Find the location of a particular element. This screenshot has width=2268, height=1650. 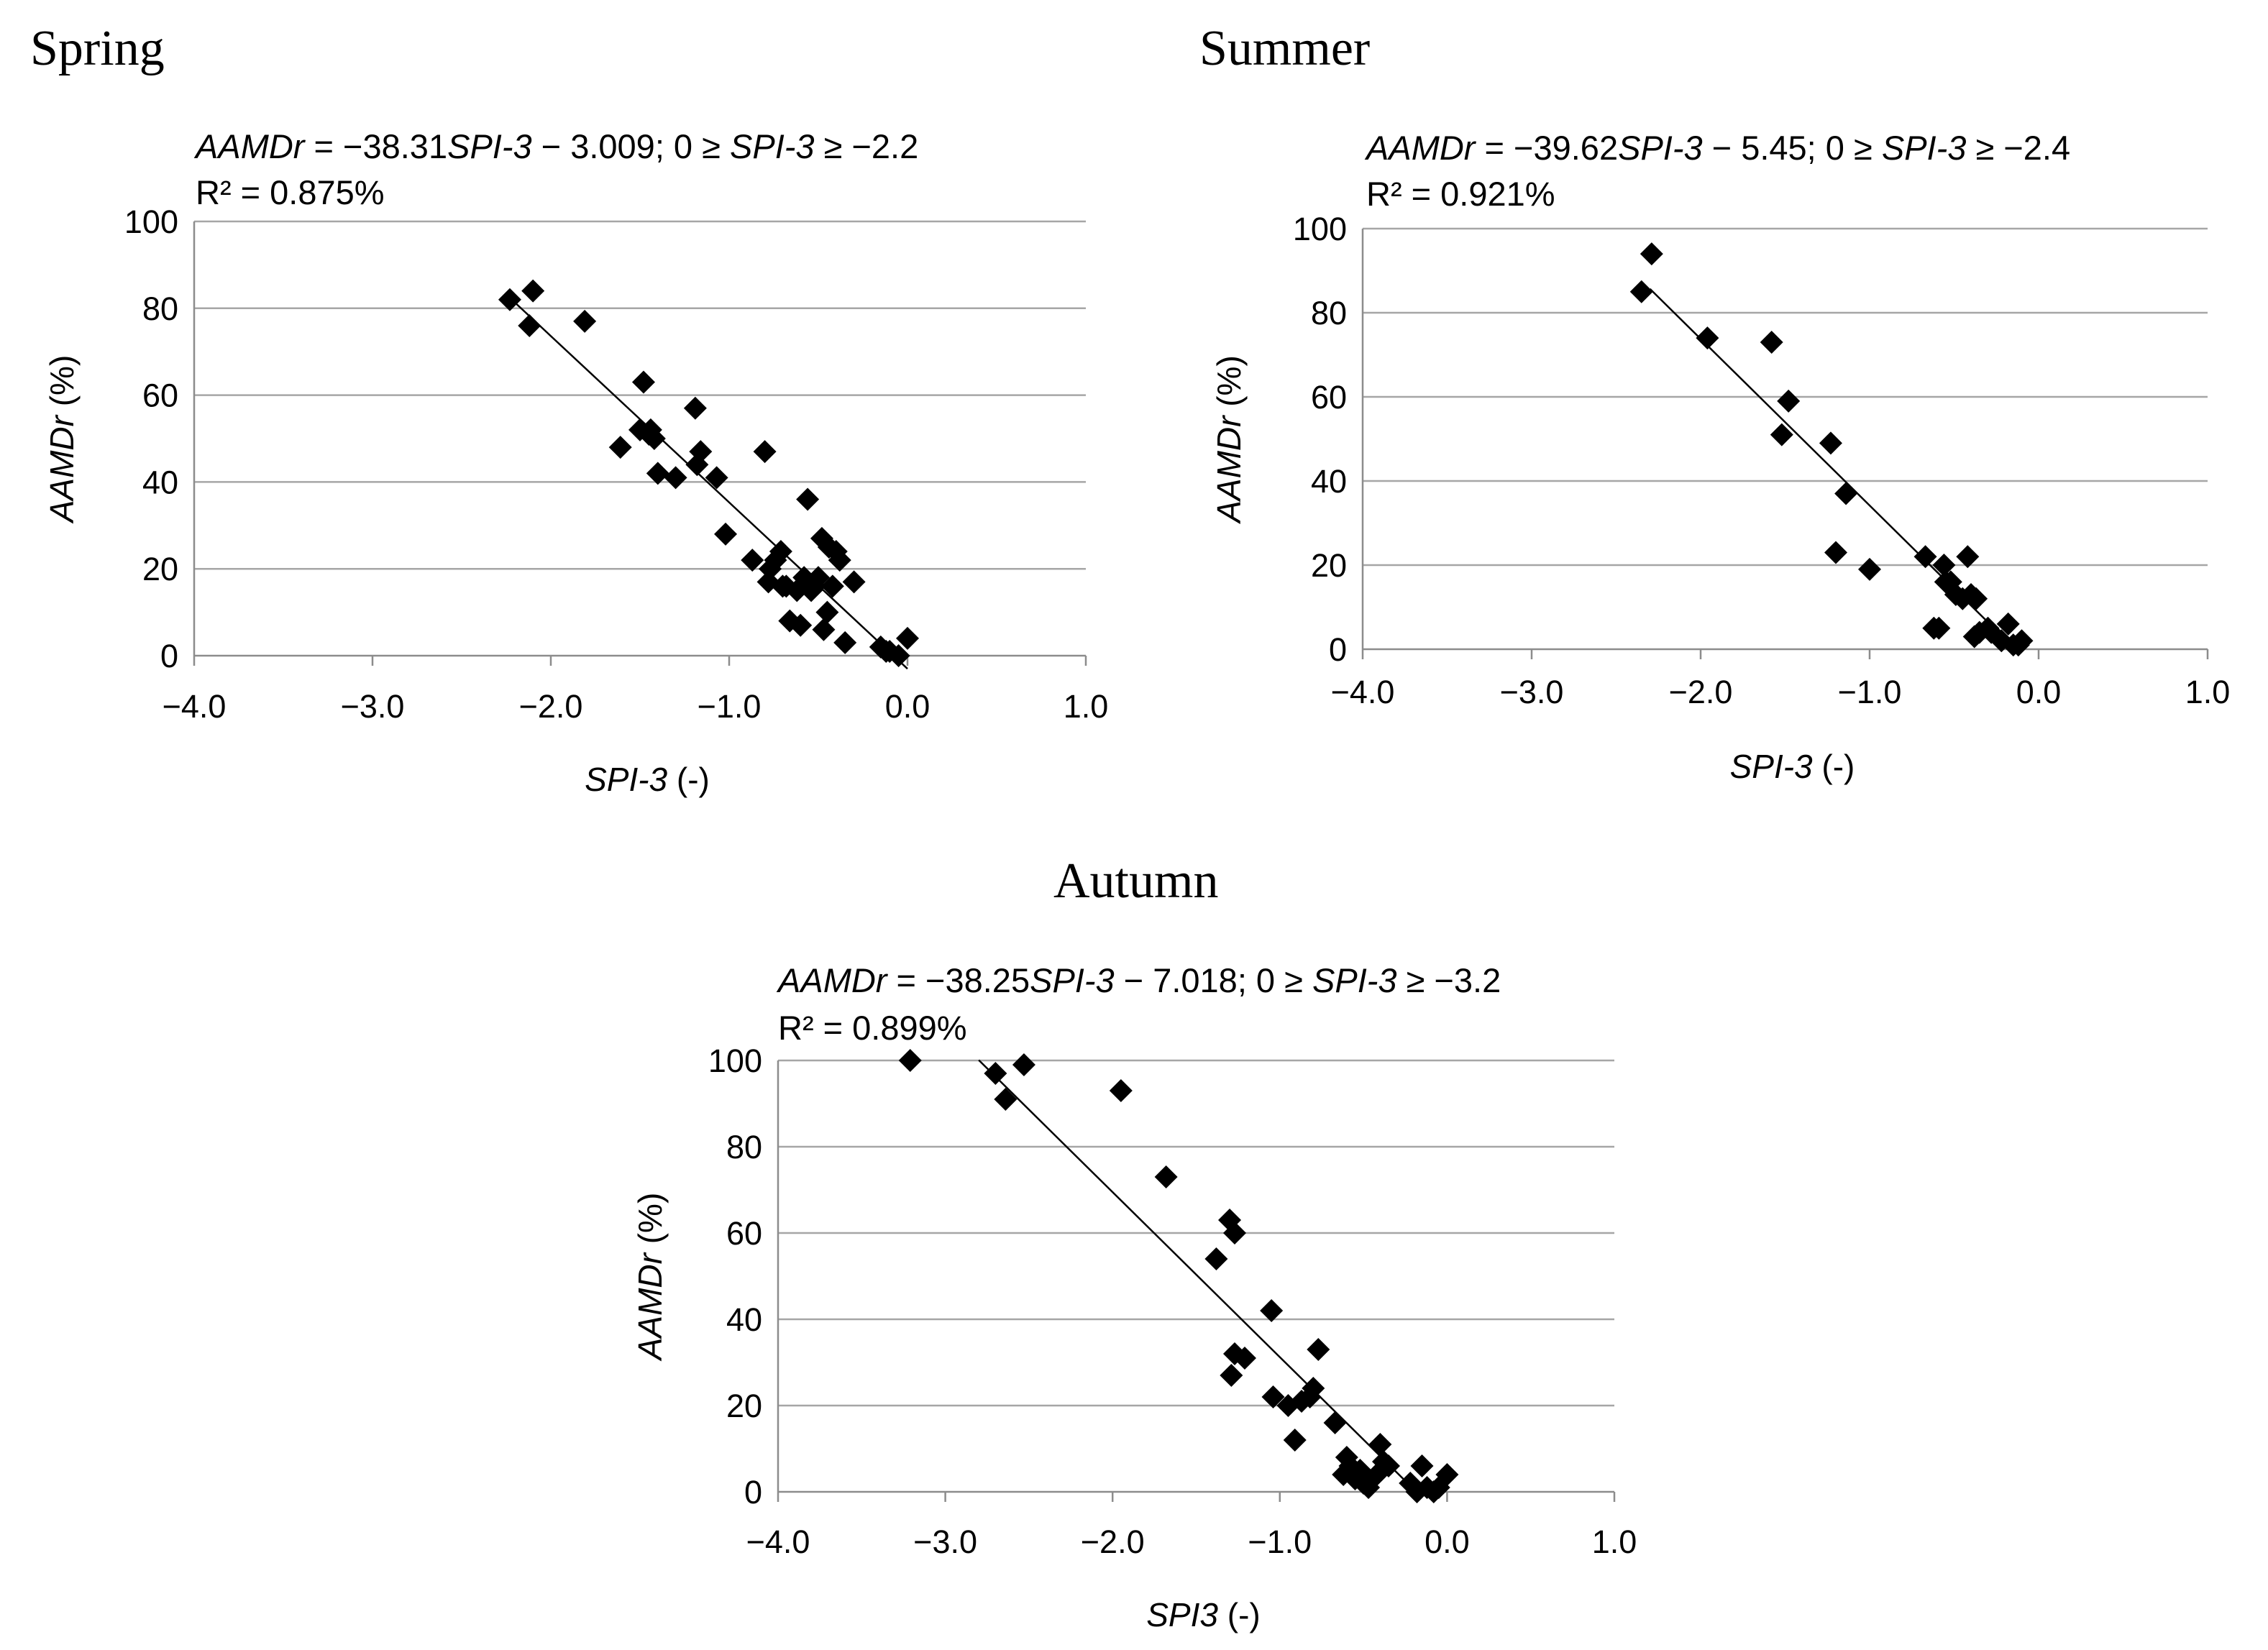

equation-part: = −38.25 is located at coordinates (958, 980).